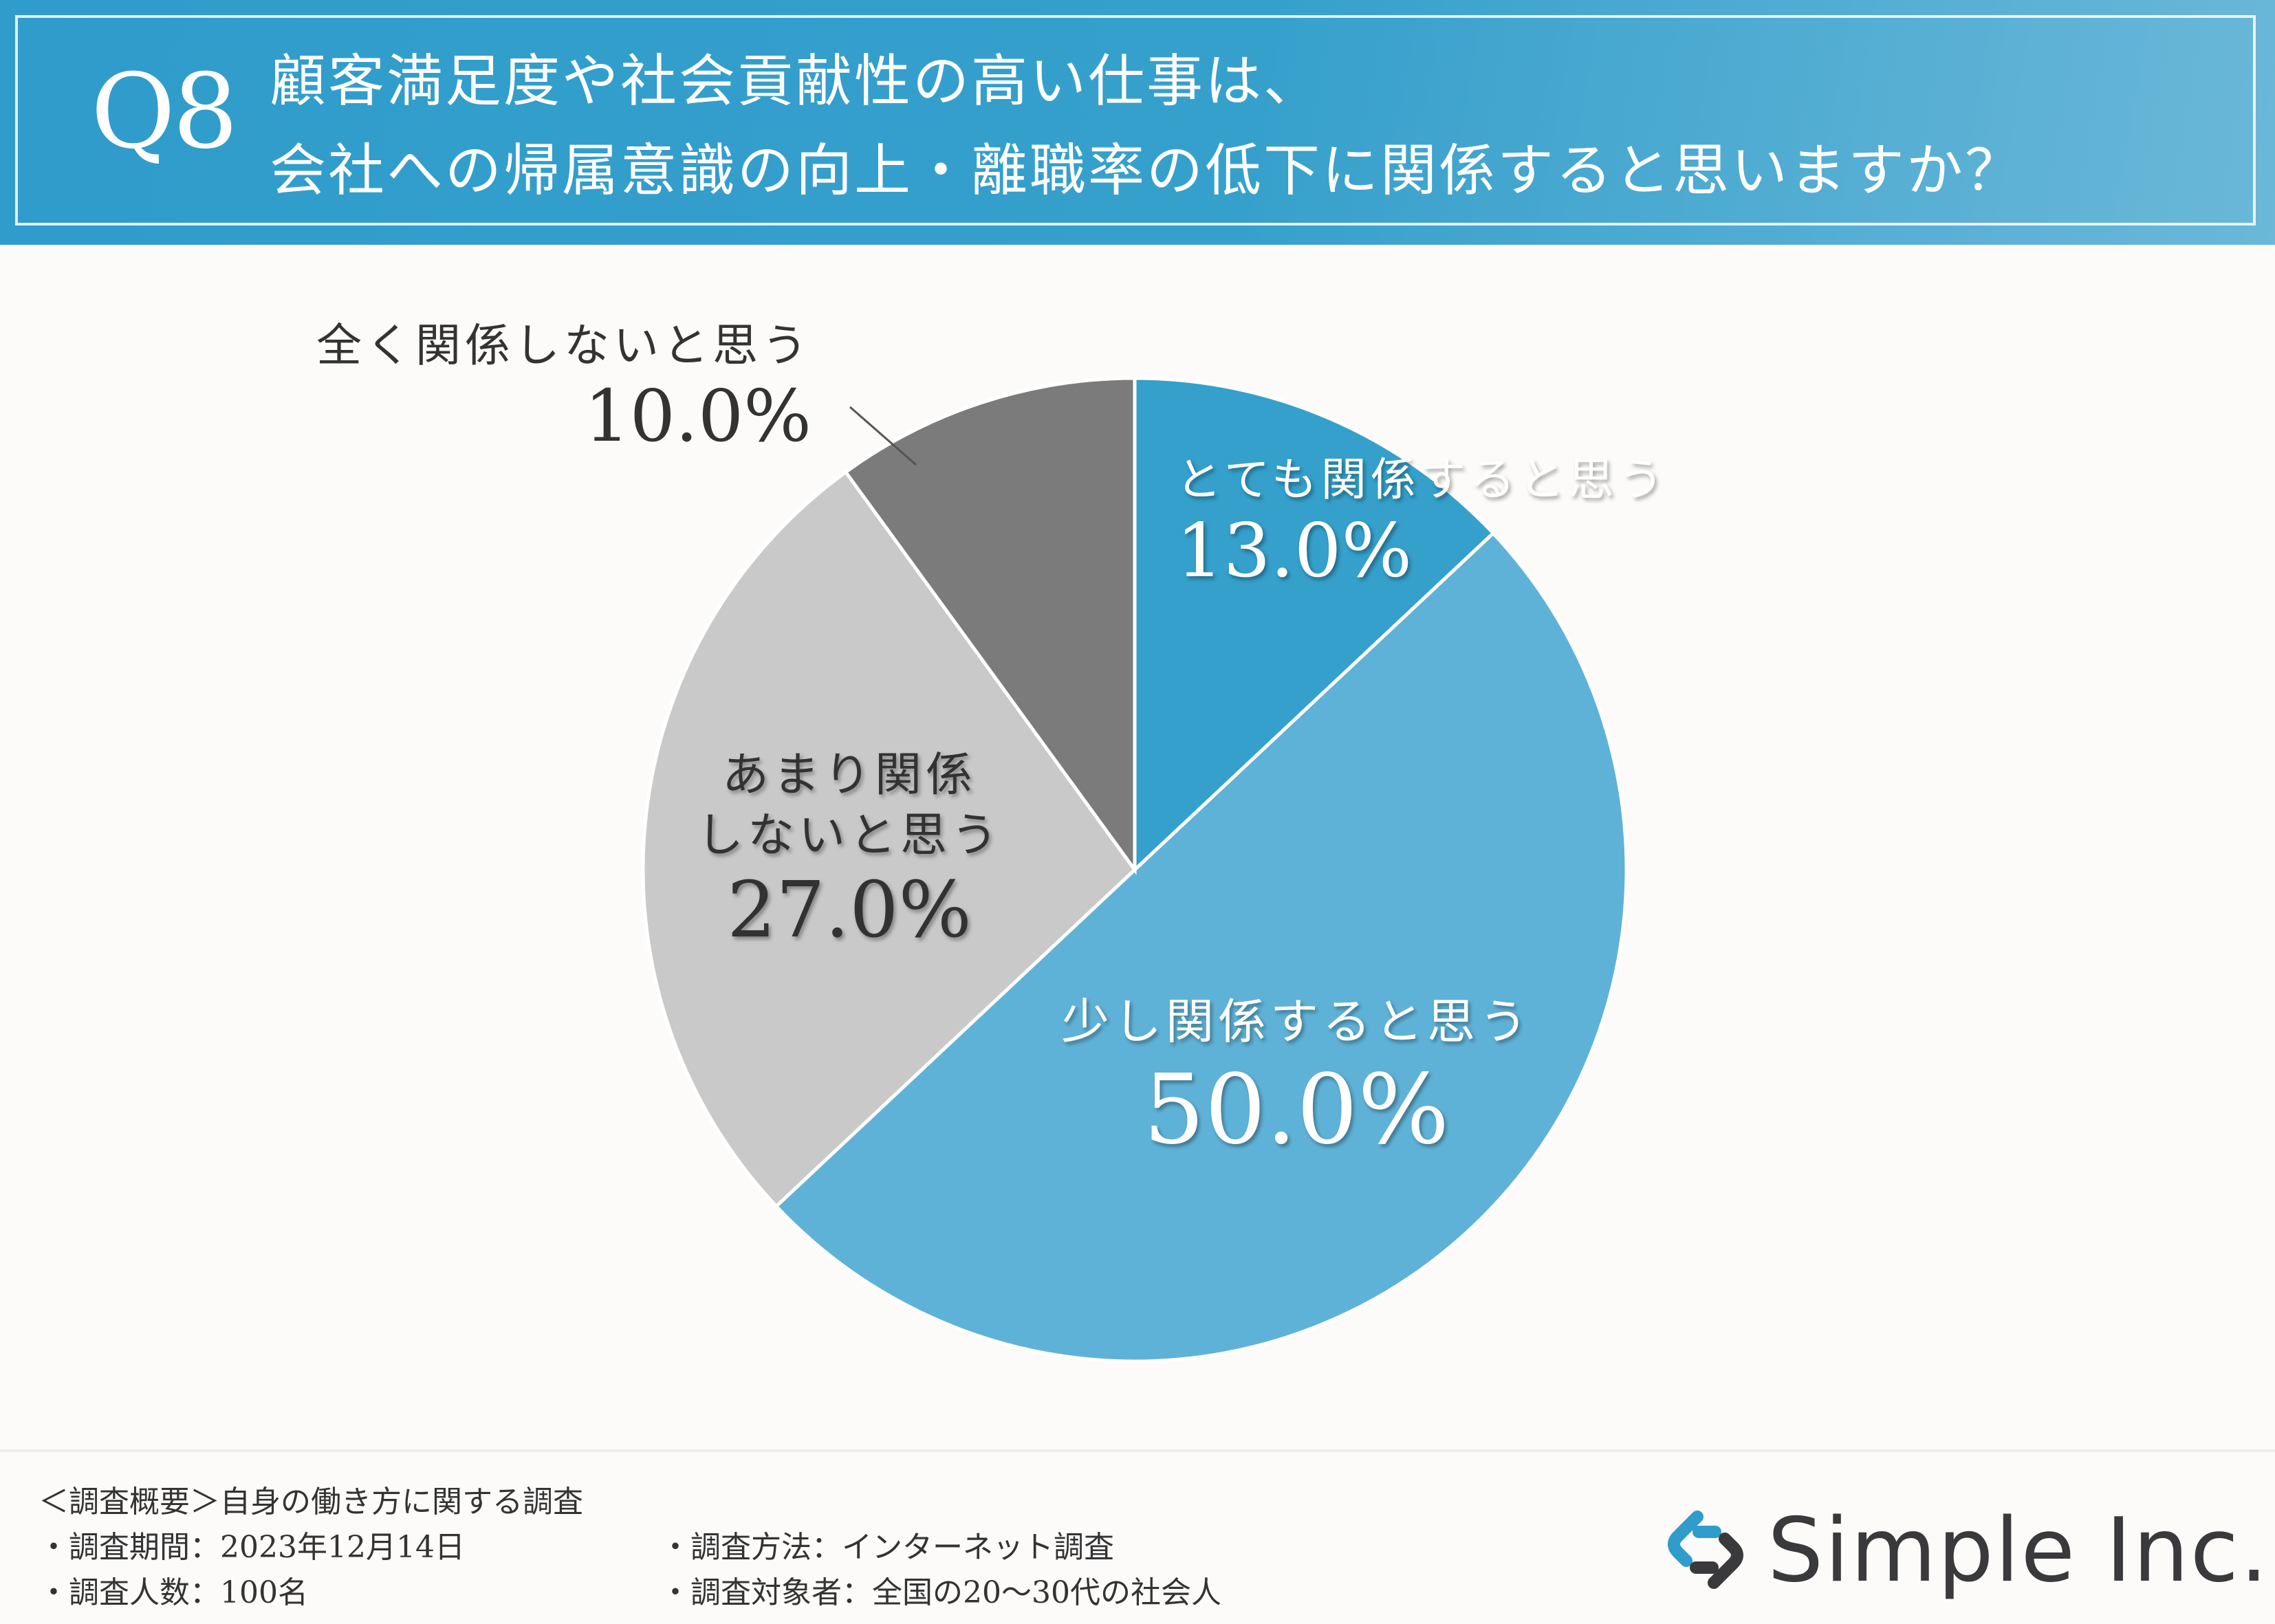 The image size is (2275, 1624). What do you see at coordinates (887, 1547) in the screenshot?
I see `survey-method: ・調査方法：インターネット調査` at bounding box center [887, 1547].